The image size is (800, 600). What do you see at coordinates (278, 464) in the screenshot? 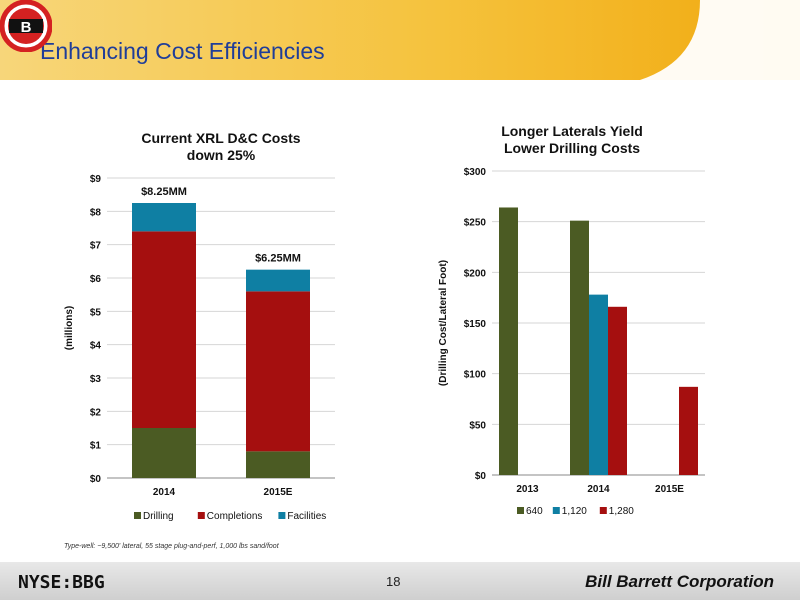
I see `bar-drilling-2015e` at bounding box center [278, 464].